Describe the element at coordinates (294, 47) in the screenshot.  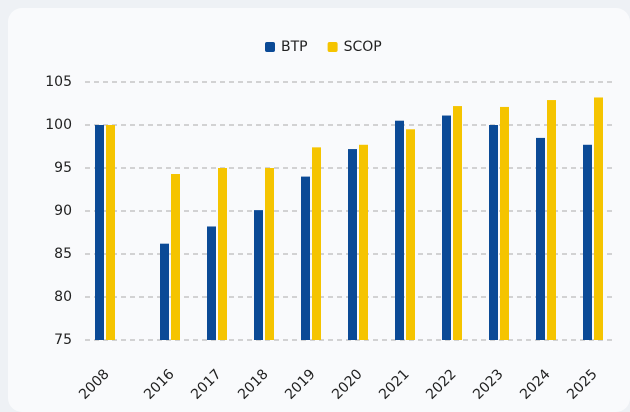
I see `legend-label: BTP` at that location.